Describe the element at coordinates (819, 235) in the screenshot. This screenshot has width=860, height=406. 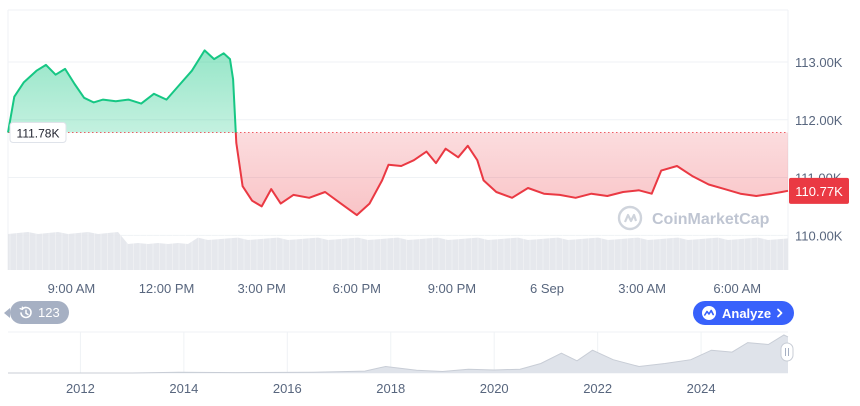
I see `y-tick-label: 110.00K` at that location.